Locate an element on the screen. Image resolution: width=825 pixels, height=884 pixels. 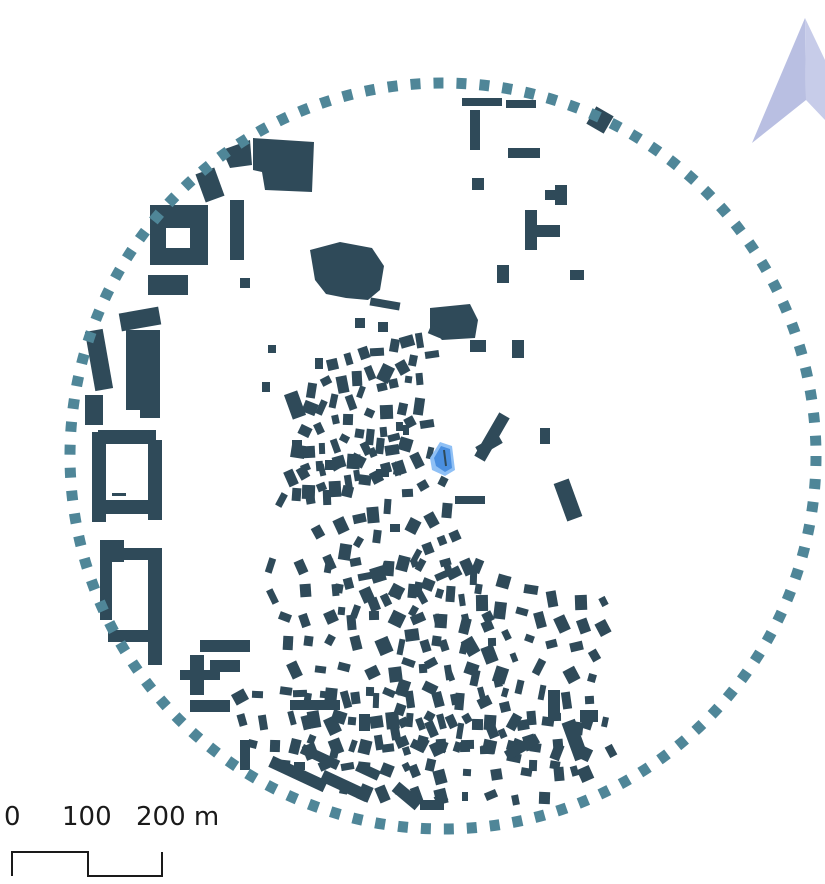
scale-bar is located at coordinates (87, 864).